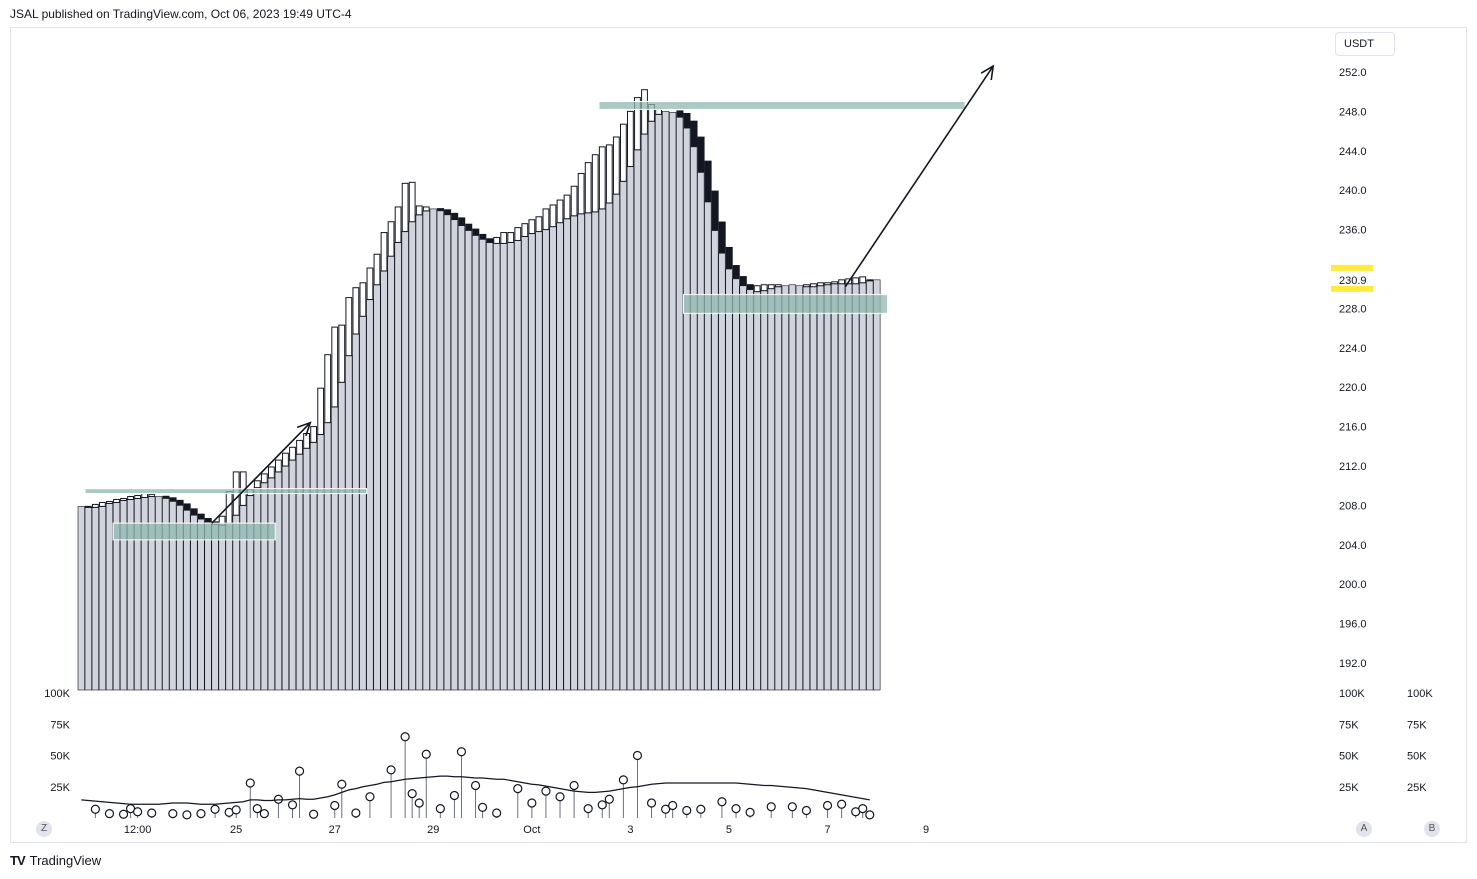 Image resolution: width=1477 pixels, height=879 pixels. Describe the element at coordinates (60, 725) in the screenshot. I see `volume-tick-label-left: 75K` at that location.